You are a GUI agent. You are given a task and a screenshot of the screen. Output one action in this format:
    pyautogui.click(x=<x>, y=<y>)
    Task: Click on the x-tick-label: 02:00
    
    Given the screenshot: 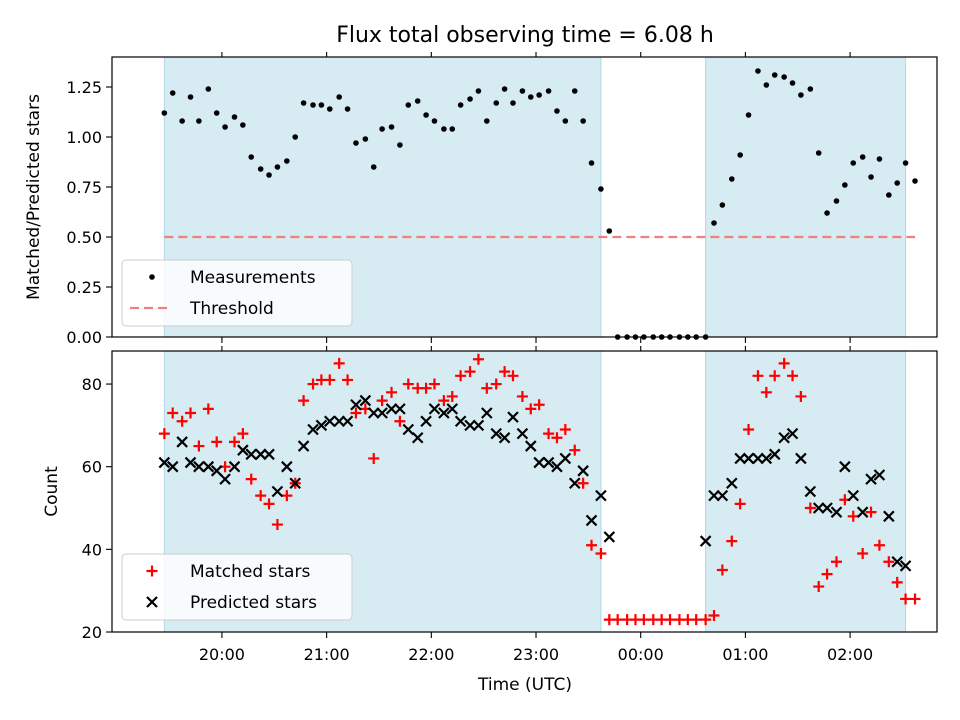 What is the action you would take?
    pyautogui.click(x=850, y=654)
    